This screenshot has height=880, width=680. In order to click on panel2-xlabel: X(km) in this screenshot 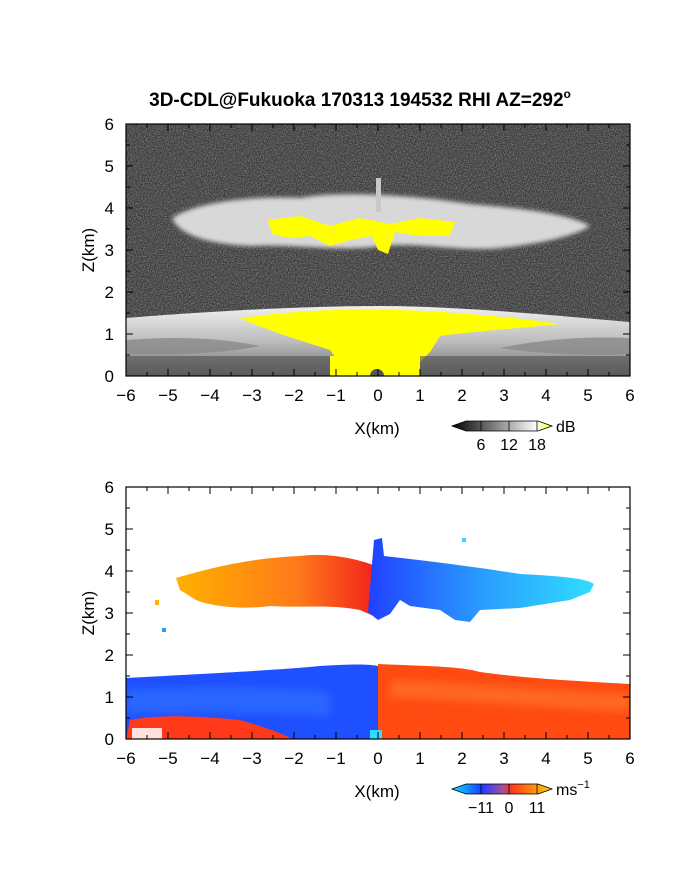, I will do `click(376, 791)`.